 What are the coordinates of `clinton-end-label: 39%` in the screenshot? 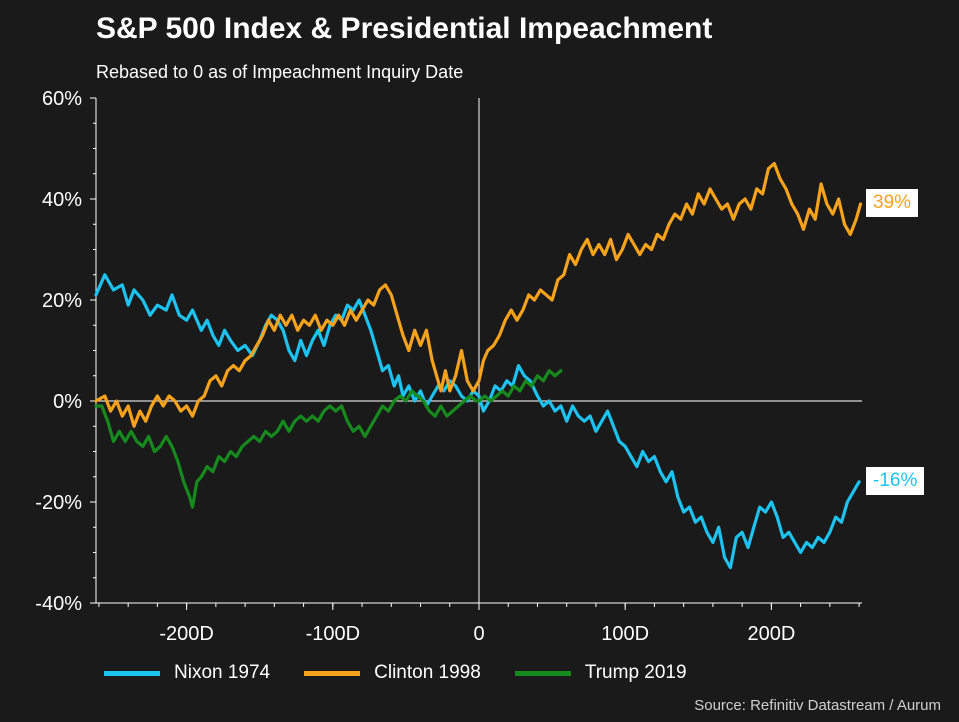 It's located at (892, 203).